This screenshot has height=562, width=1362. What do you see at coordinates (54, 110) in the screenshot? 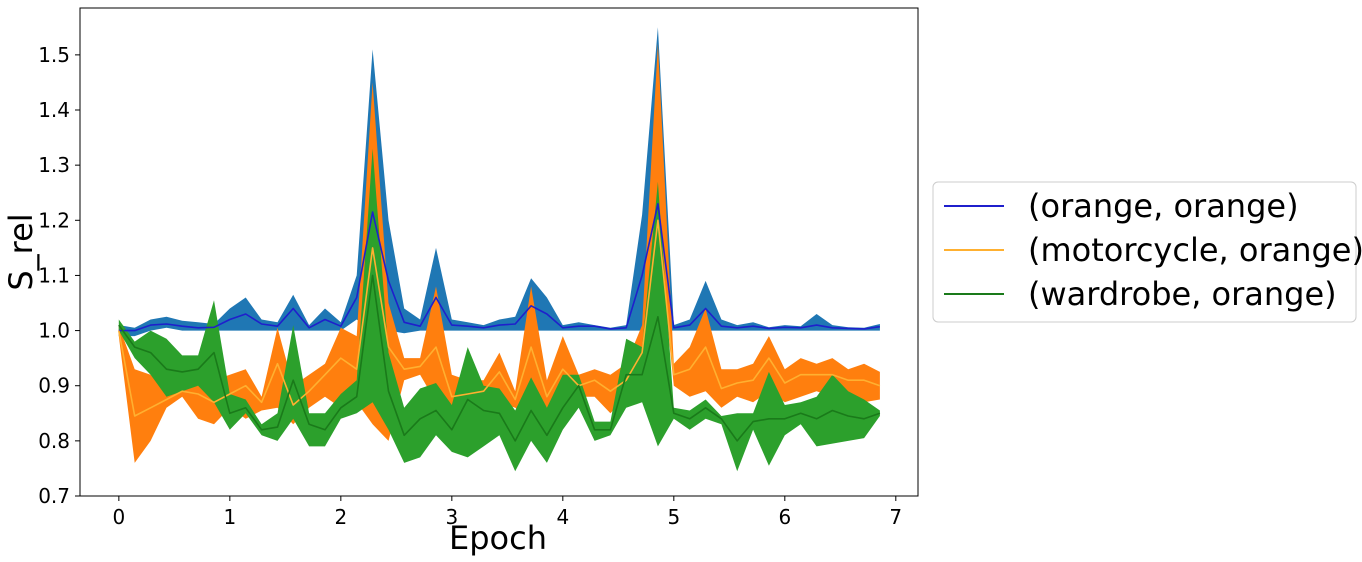
I see `y-tick-label: 1.4` at bounding box center [54, 110].